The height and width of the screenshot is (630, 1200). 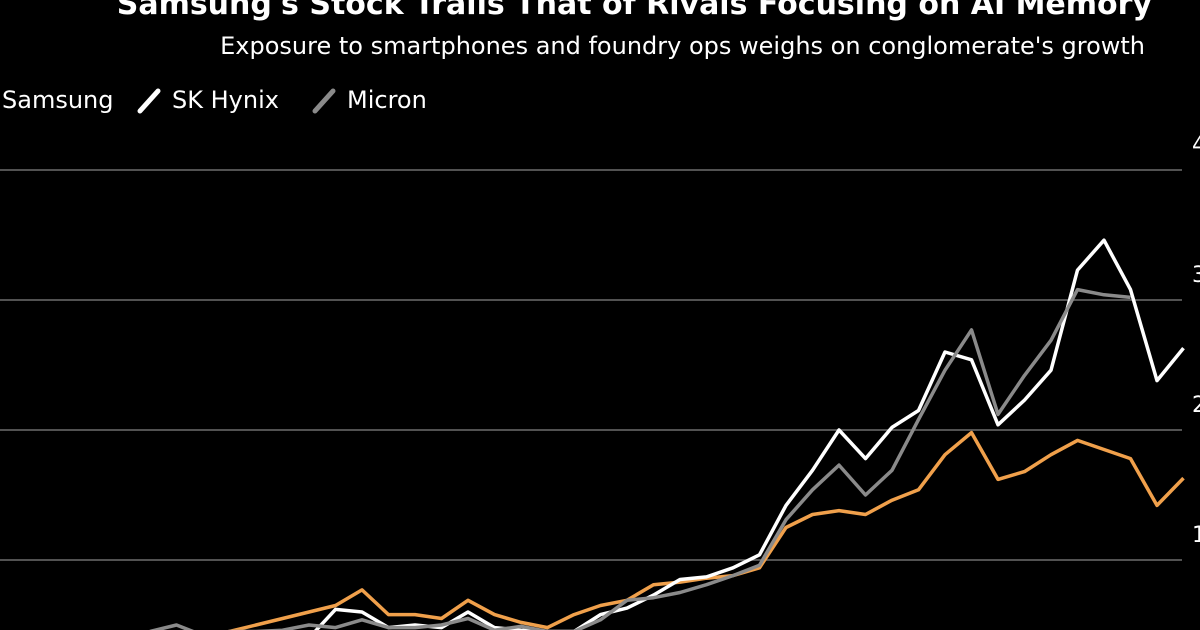 I want to click on y-tick-label: 1, so click(x=1196, y=535).